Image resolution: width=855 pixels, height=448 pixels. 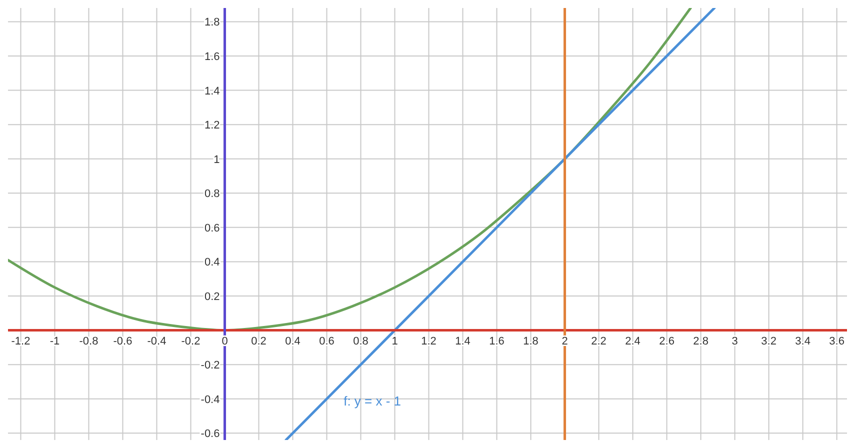 I want to click on x-tick-label: 2.8, so click(x=700, y=341).